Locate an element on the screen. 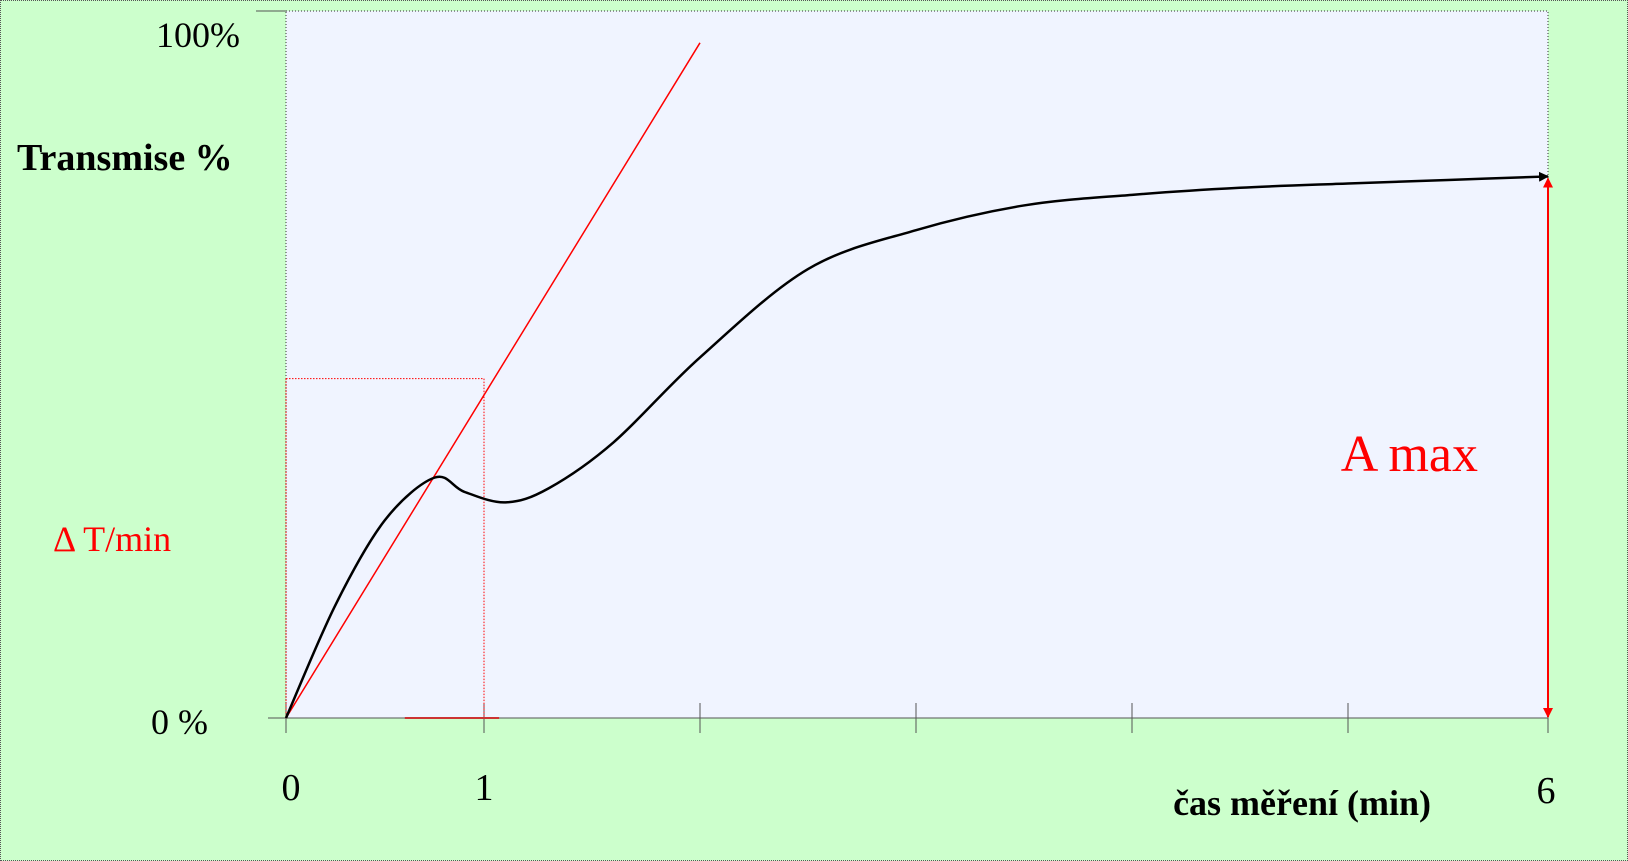  y-tick-label-top: 100% is located at coordinates (198, 35).